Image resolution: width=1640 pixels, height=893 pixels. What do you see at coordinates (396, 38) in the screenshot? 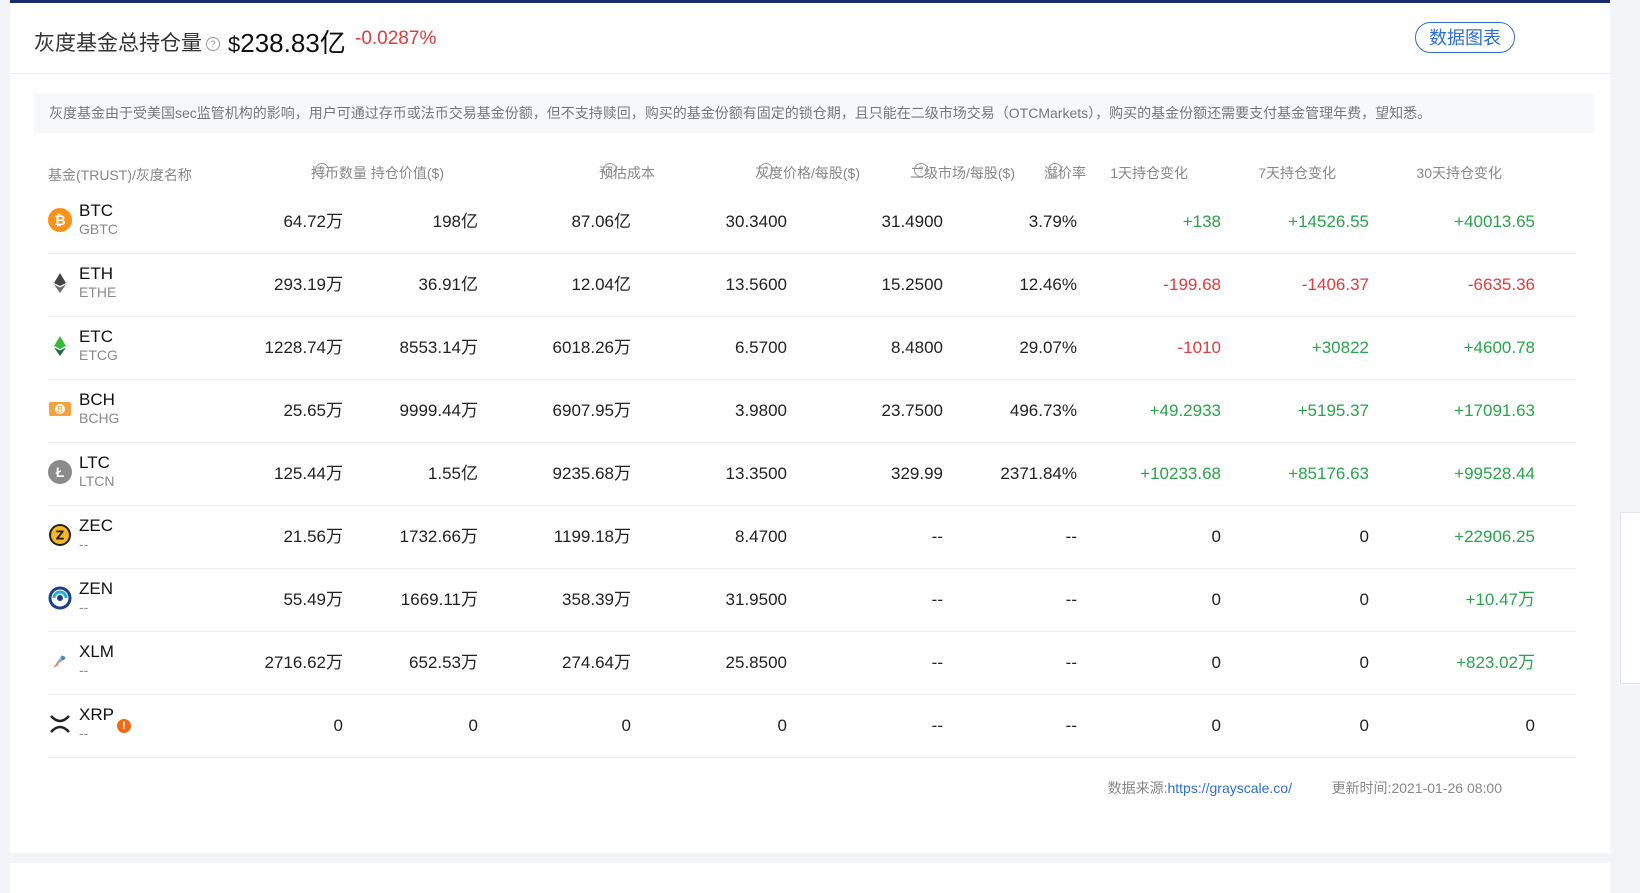
I see `total-change: -0.0287%` at bounding box center [396, 38].